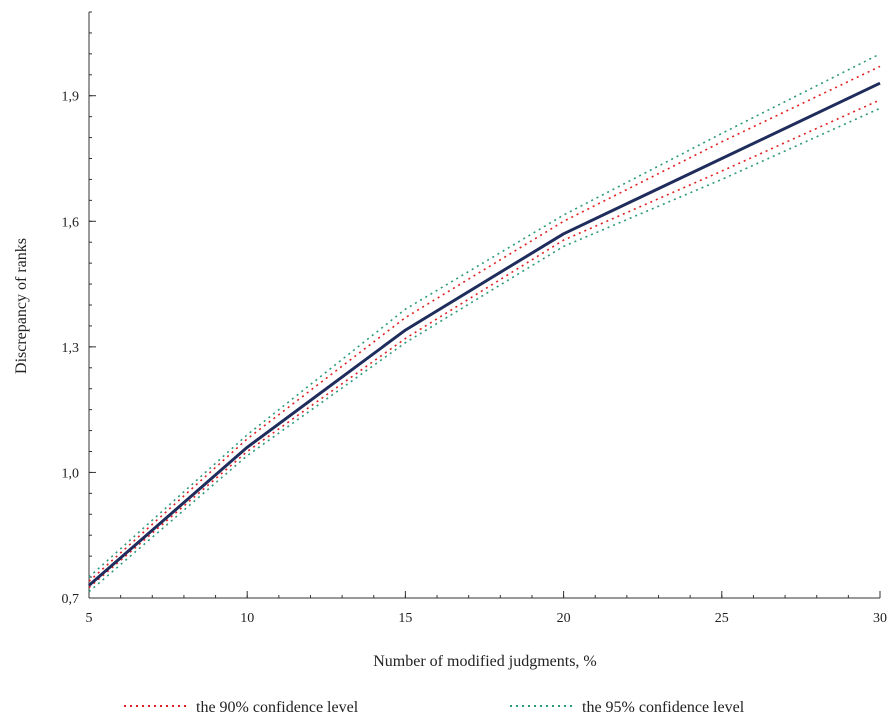  Describe the element at coordinates (21, 306) in the screenshot. I see `y-axis-title: Discrepancy of ranks` at that location.